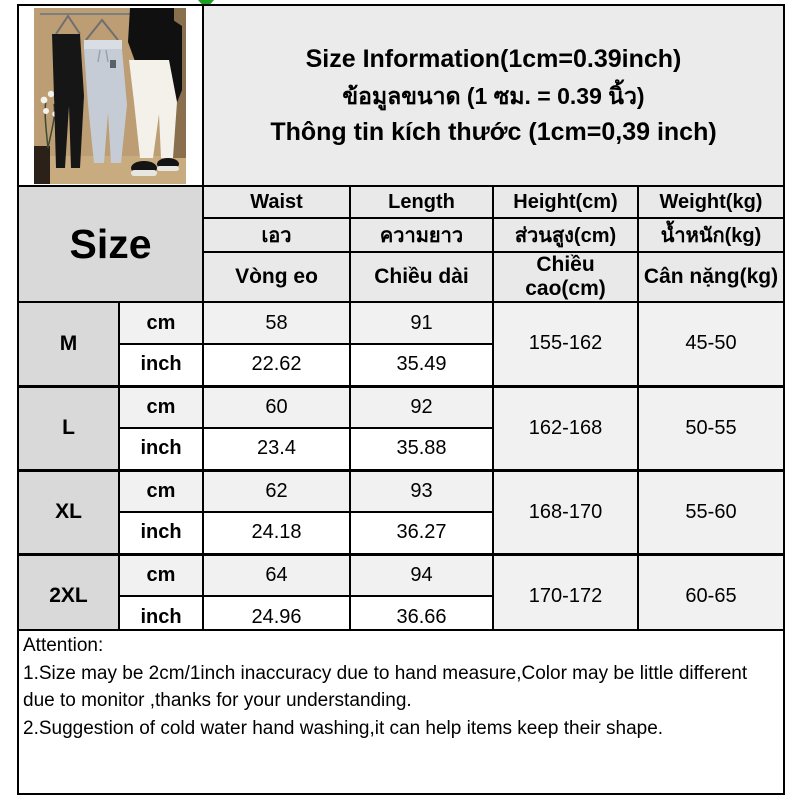 The image size is (800, 800). I want to click on m-waist-inch: 22.62, so click(276, 365).